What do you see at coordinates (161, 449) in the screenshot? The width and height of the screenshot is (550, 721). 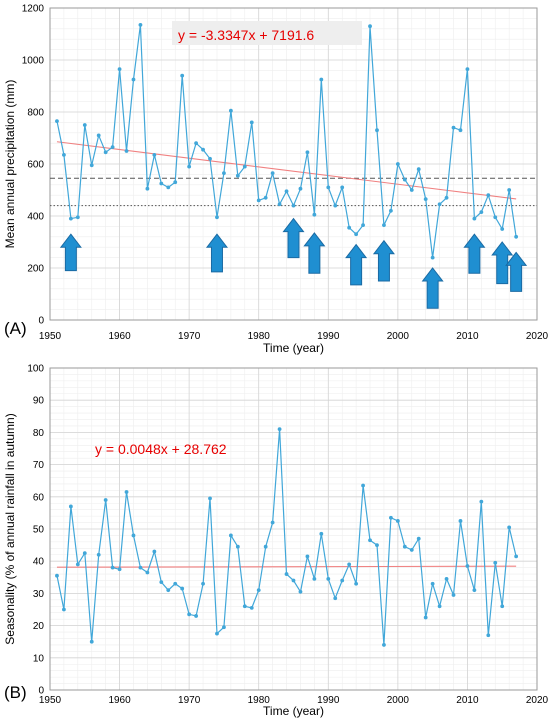 I see `trend-equation: y = 0.0048x + 28.762` at bounding box center [161, 449].